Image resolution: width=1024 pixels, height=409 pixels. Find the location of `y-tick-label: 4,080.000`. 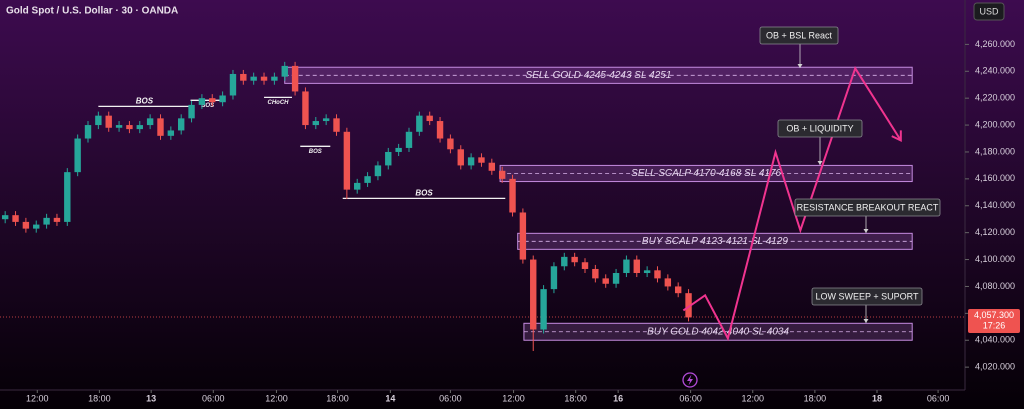

y-tick-label: 4,080.000 is located at coordinates (995, 286).